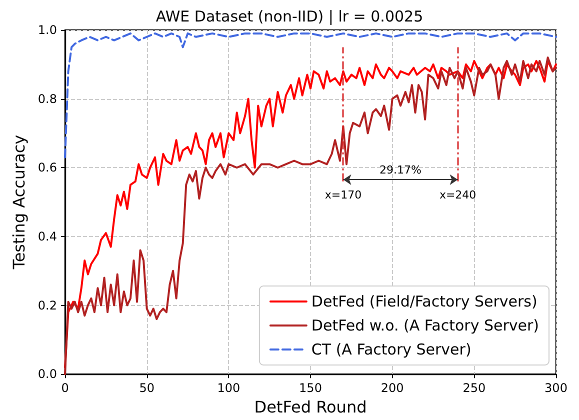  Describe the element at coordinates (47, 167) in the screenshot. I see `y-tick-label: 0.6` at that location.